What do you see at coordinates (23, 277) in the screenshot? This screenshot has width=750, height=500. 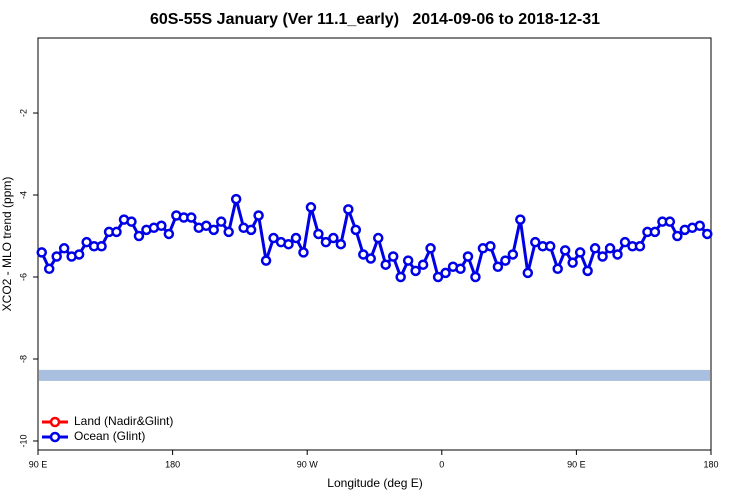 I see `y-tick-label: -6` at bounding box center [23, 277].